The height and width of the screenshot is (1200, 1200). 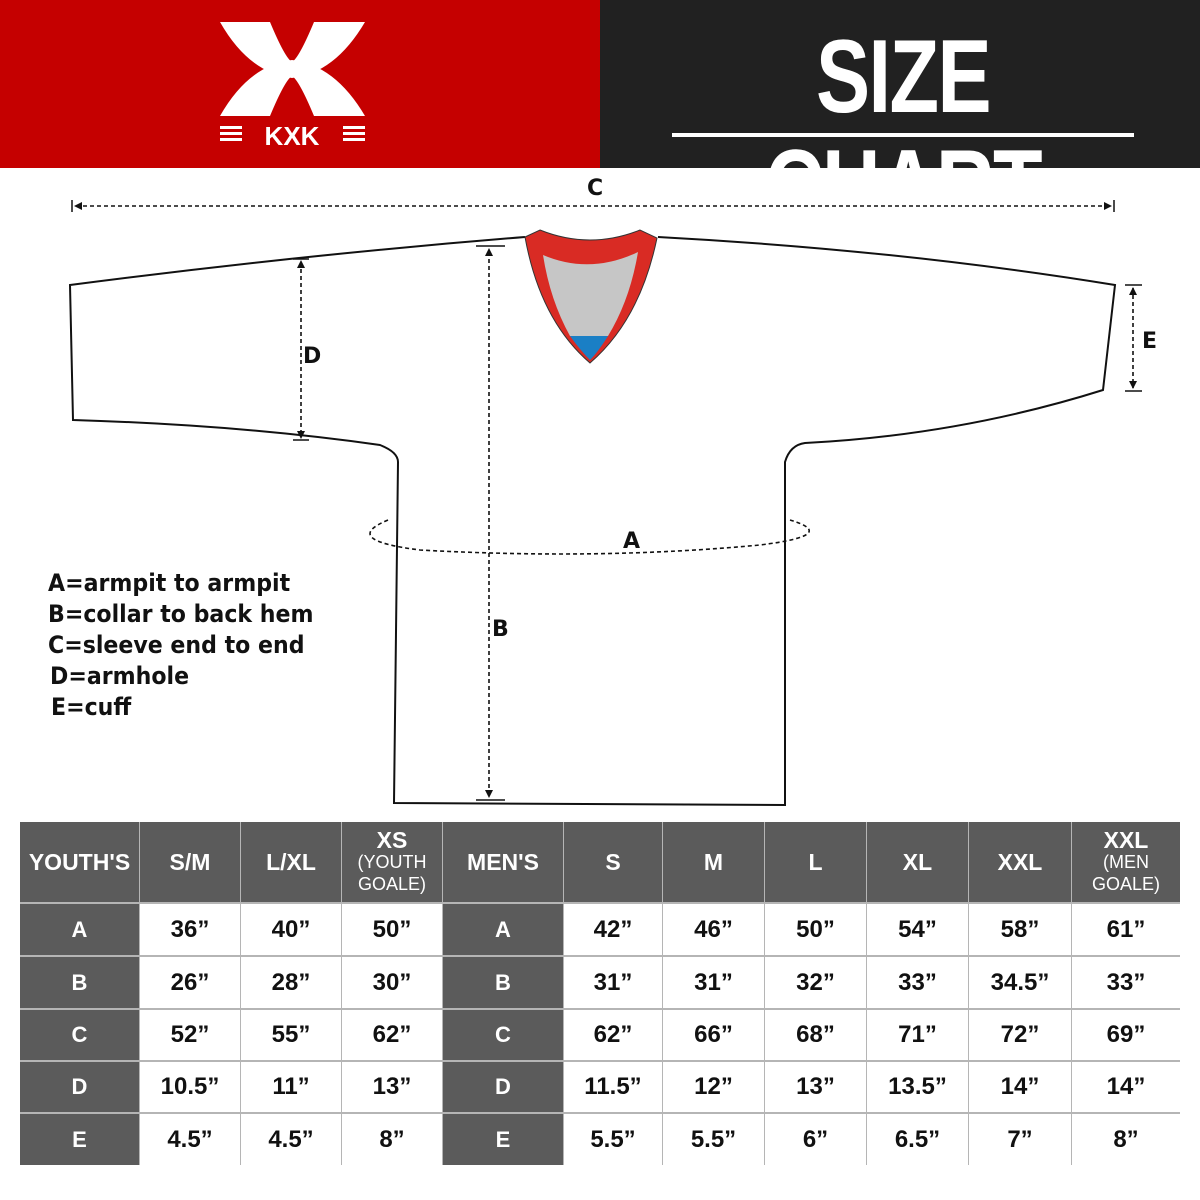 I want to click on size-header: XXL, so click(x=1020, y=862).